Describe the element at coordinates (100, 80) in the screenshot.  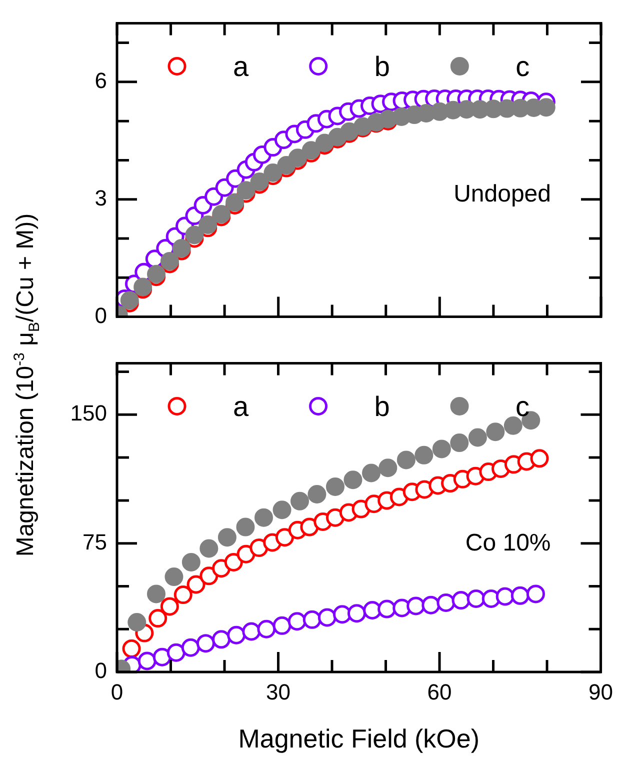
I see `y-tick-label: 6` at that location.